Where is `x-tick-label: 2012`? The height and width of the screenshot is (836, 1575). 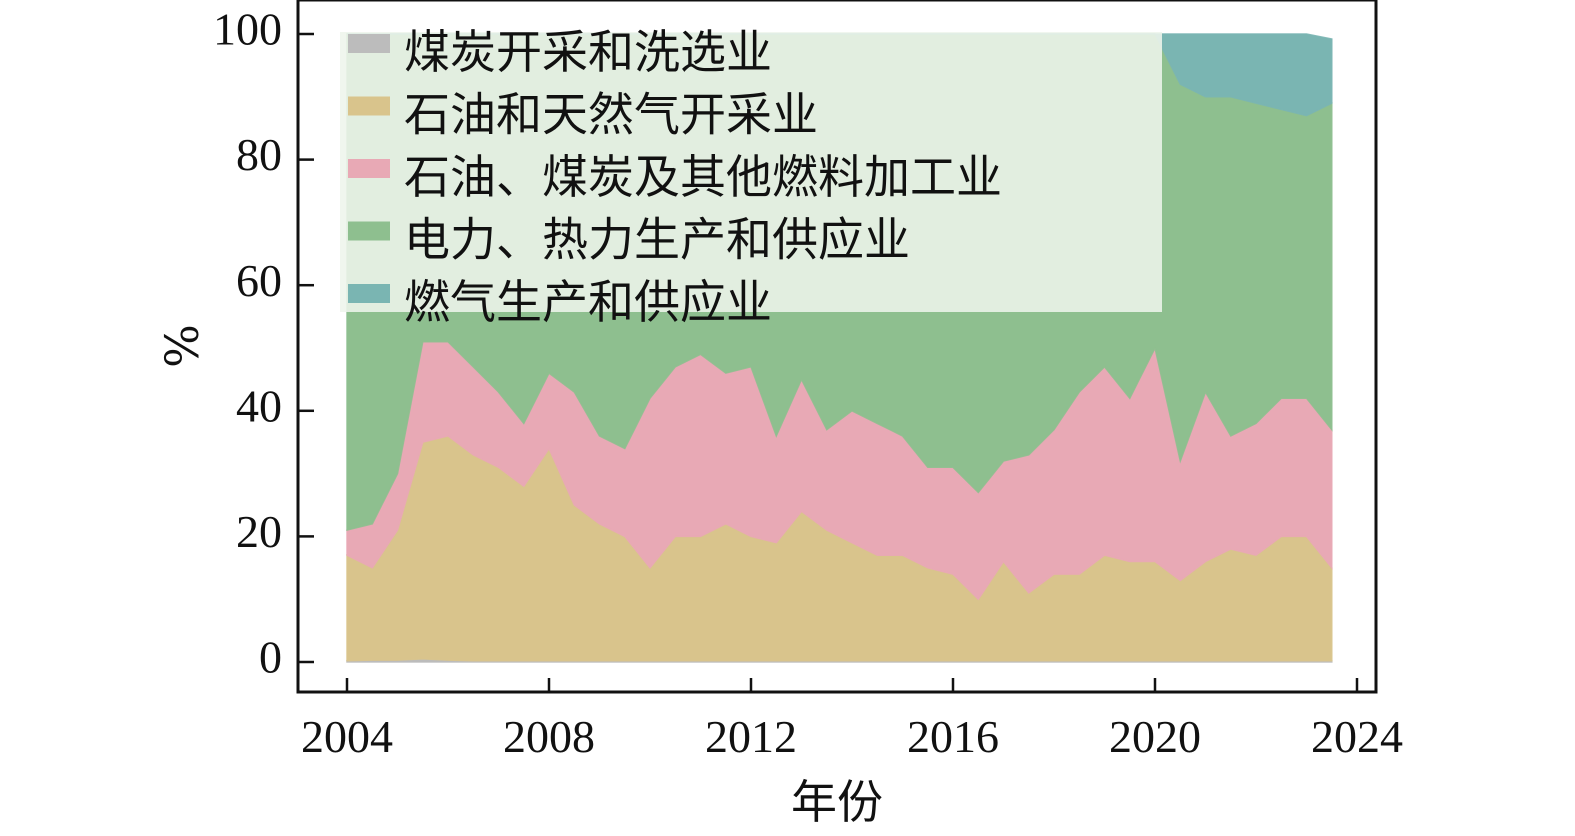
x-tick-label: 2012 is located at coordinates (751, 736).